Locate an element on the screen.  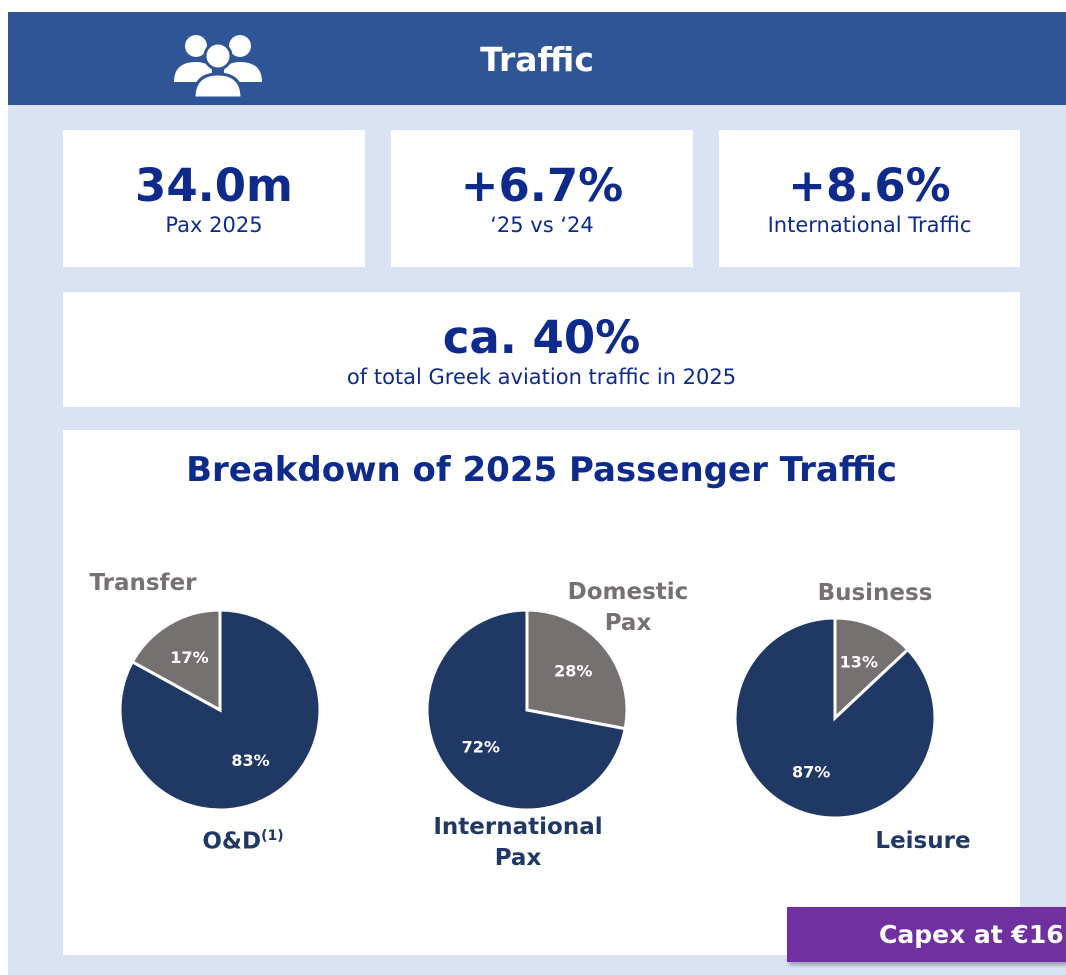
category-label: Transfer is located at coordinates (143, 583).